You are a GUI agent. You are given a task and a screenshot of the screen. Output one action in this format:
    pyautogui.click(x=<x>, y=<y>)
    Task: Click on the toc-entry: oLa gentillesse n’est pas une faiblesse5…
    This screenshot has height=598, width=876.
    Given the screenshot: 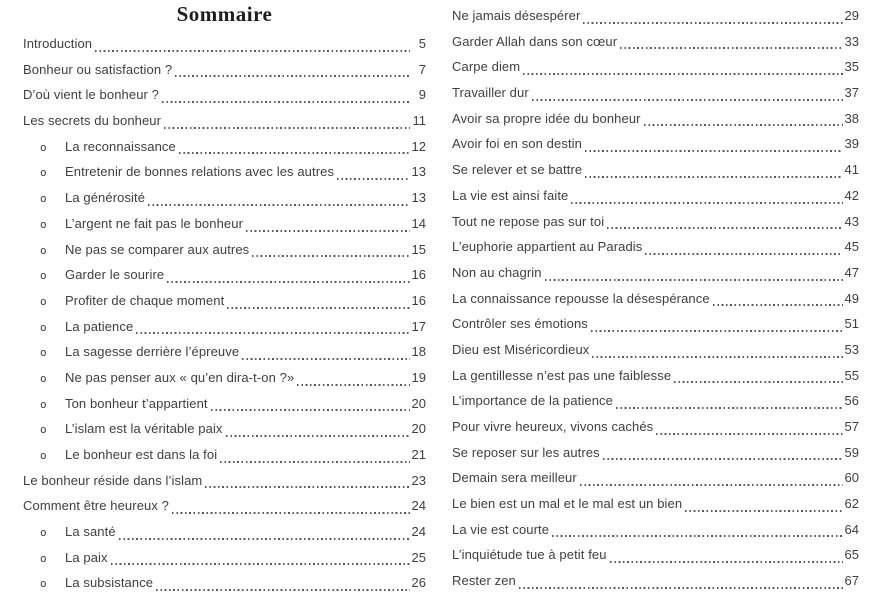 What is the action you would take?
    pyautogui.click(x=655, y=376)
    